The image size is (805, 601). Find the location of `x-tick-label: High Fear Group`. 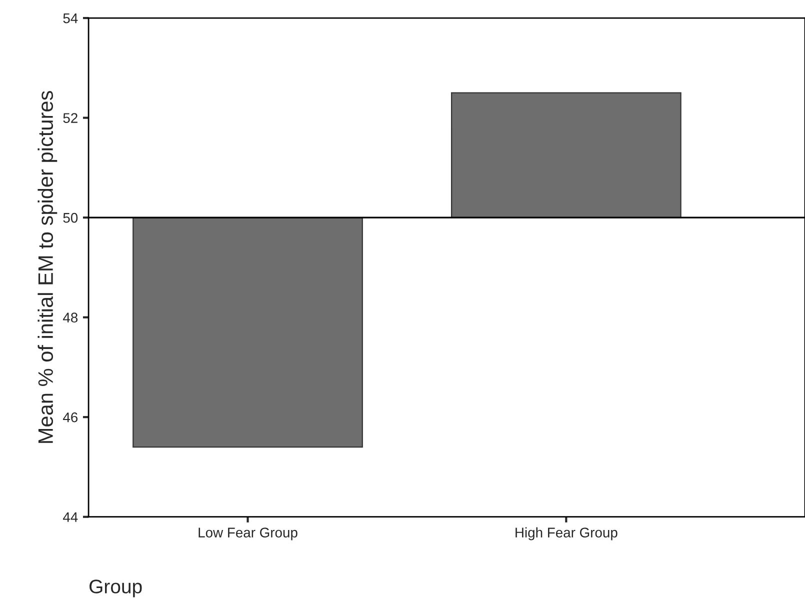

x-tick-label: High Fear Group is located at coordinates (567, 533).